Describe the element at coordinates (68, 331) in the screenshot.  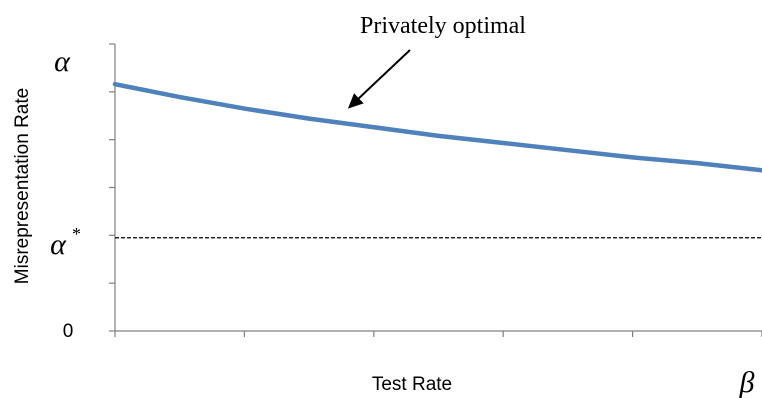
I see `y-tick-label-zero: 0` at that location.